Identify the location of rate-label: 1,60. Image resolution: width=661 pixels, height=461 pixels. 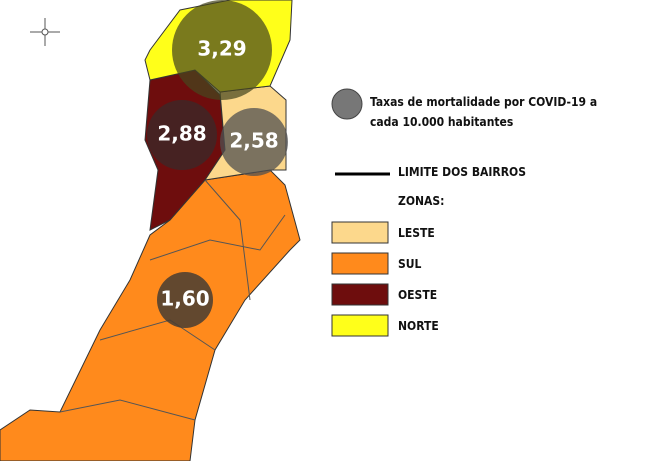
(184, 299).